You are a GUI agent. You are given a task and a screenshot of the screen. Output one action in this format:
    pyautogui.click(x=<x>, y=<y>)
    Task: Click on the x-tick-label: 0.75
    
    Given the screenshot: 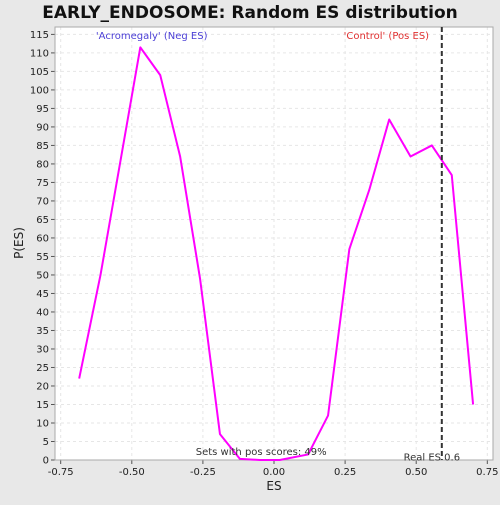 What is the action you would take?
    pyautogui.click(x=487, y=472)
    